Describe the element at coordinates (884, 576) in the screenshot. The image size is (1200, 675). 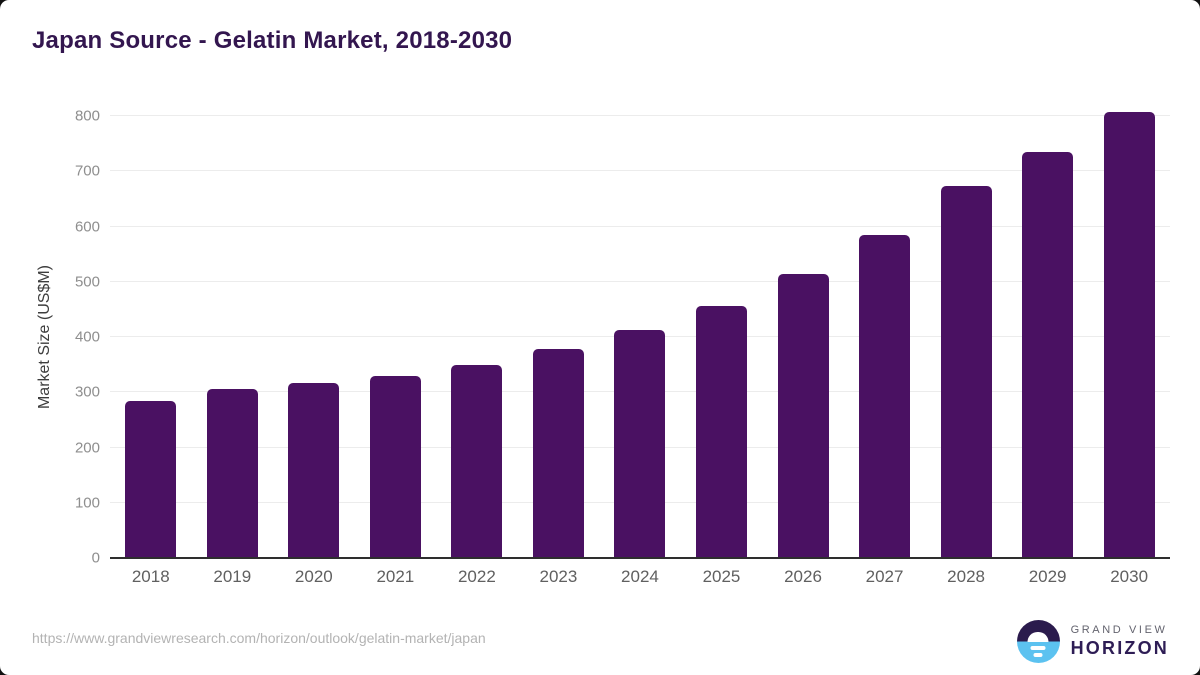
I see `x-tick-label-2027: 2027` at that location.